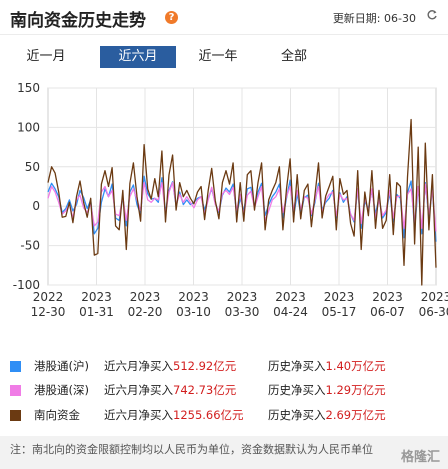 Image resolution: width=448 pixels, height=469 pixels. I want to click on refresh-icon, so click(432, 15).